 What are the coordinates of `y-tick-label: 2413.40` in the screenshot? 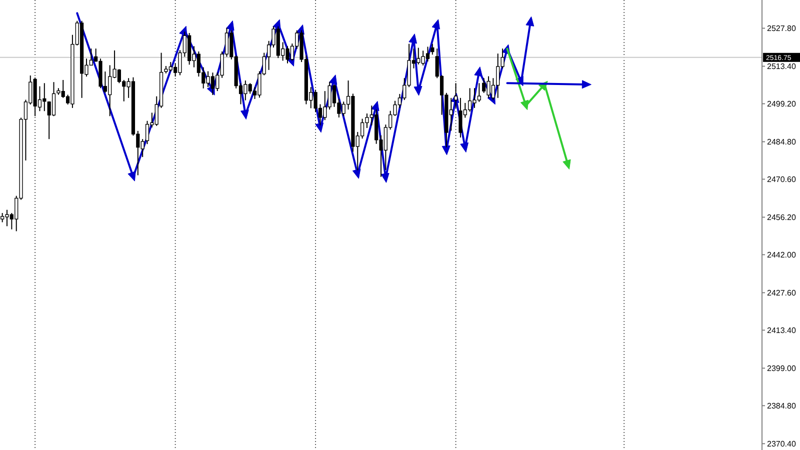 It's located at (781, 330).